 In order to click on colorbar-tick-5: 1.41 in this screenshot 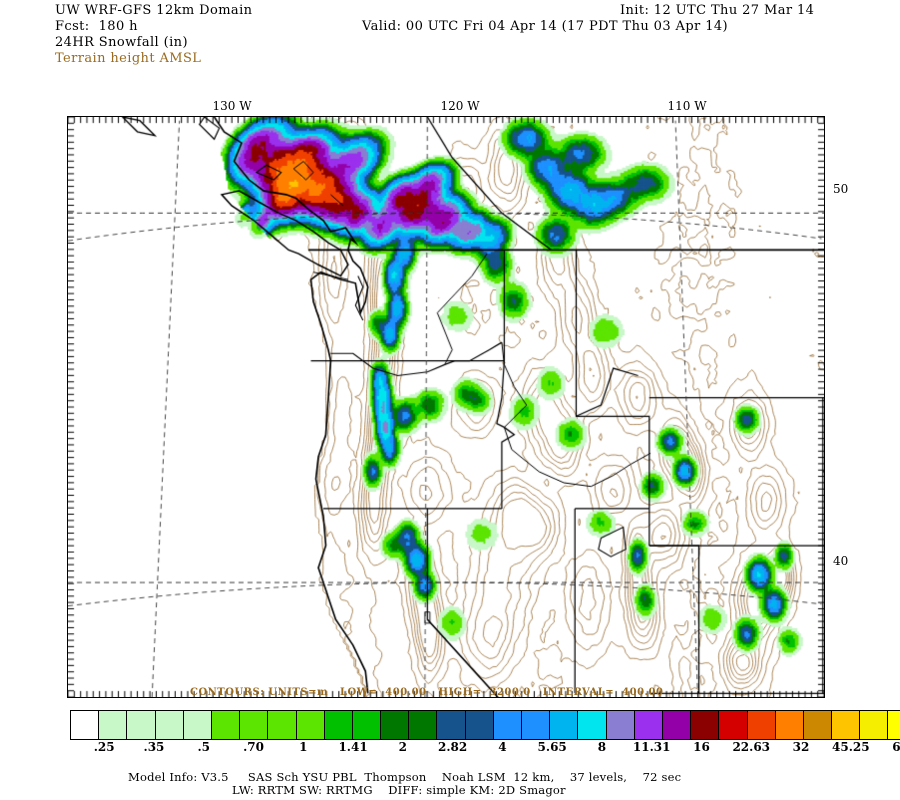, I will do `click(353, 747)`.